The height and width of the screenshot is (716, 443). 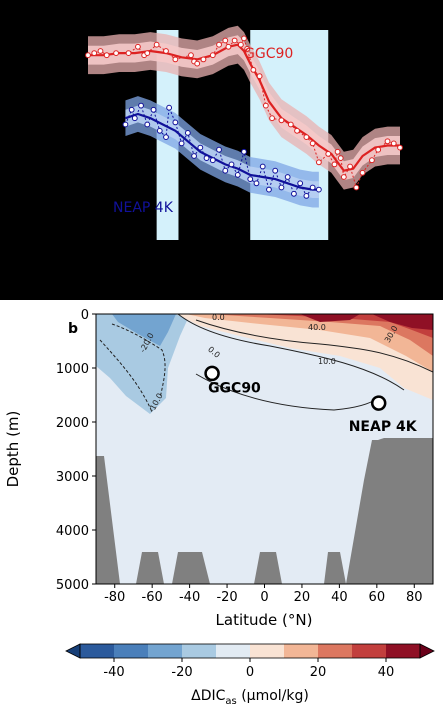 I want to click on site-label: NEAP 4K, so click(x=383, y=427).